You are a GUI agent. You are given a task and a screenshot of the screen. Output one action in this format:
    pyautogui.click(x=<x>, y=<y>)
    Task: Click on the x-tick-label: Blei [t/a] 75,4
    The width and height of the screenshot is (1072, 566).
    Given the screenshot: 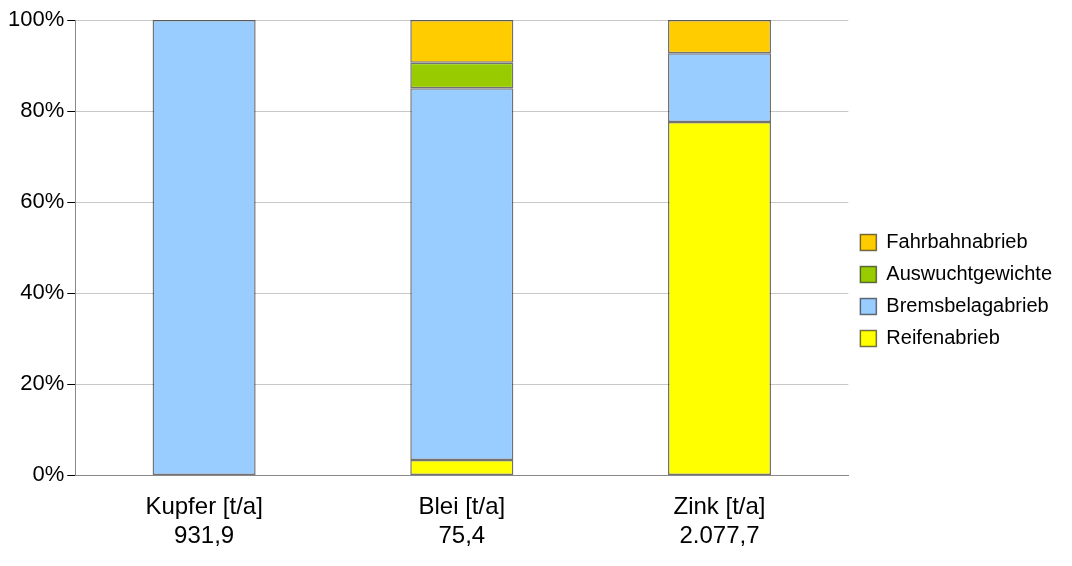 What is the action you would take?
    pyautogui.click(x=462, y=520)
    